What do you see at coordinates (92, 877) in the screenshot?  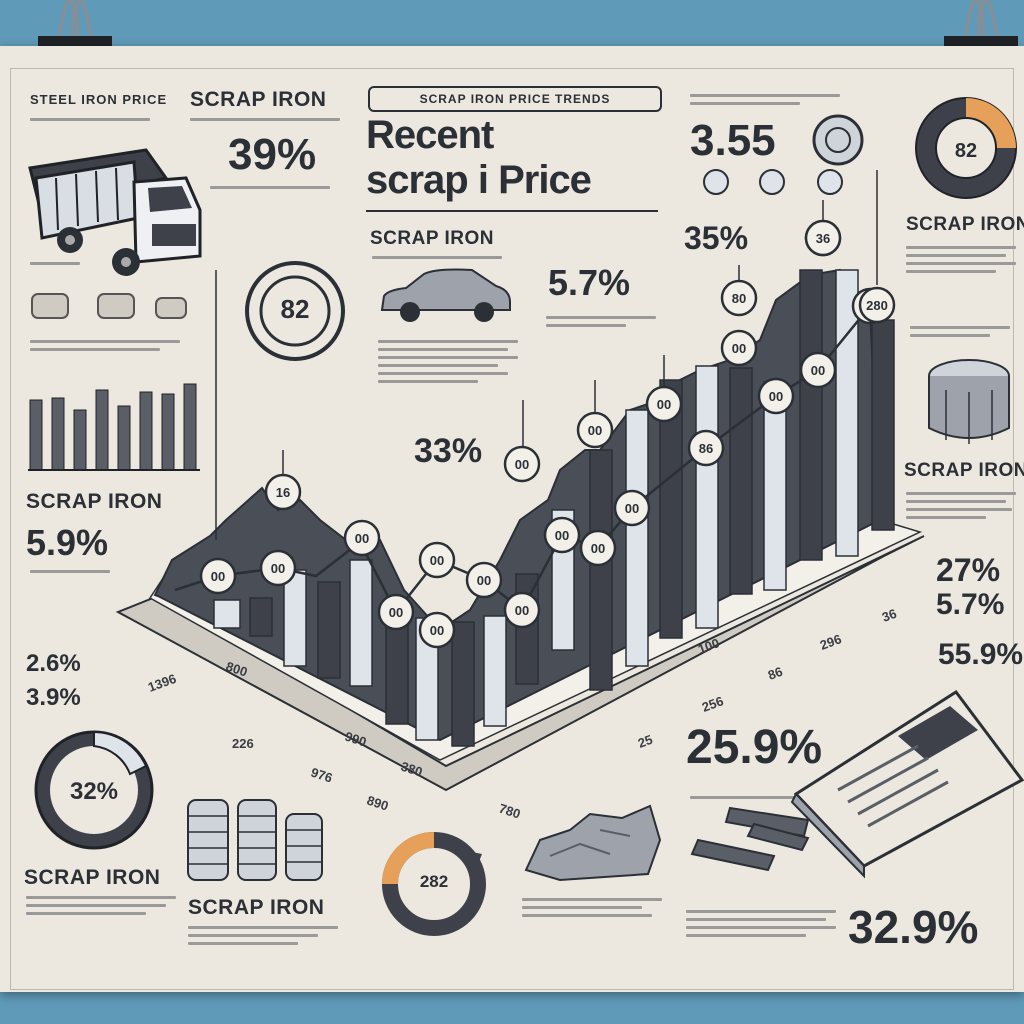 I see `heading-scrap-iron-3: SCRAP IRON` at bounding box center [92, 877].